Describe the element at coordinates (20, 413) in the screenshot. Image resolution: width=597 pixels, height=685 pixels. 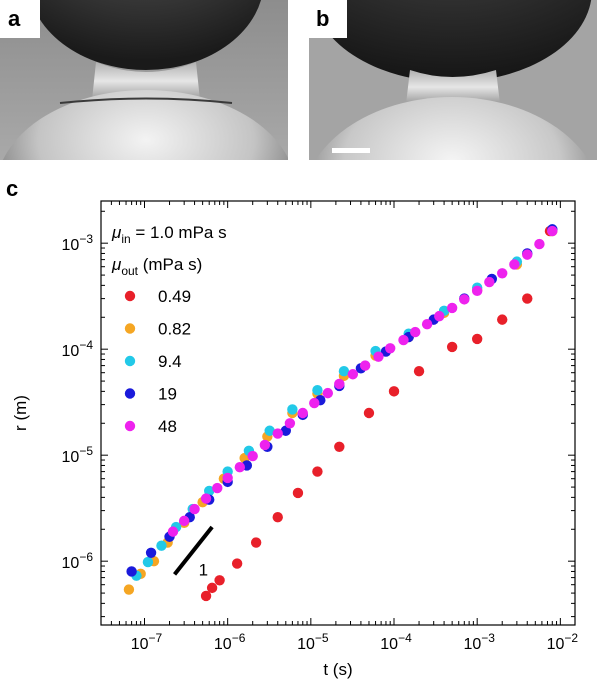
I see `y-axis-label: r (m)` at that location.